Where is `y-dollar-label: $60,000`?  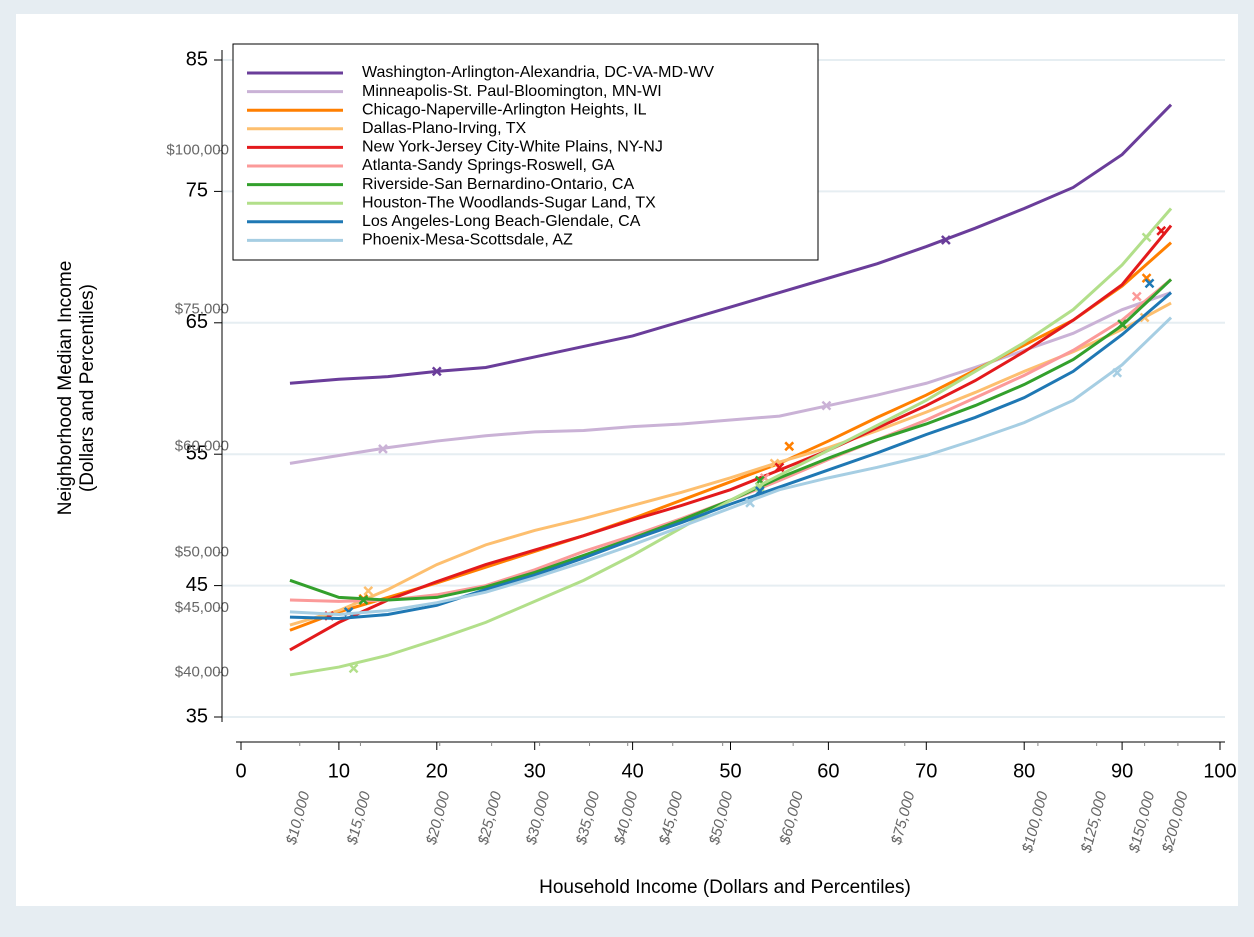 y-dollar-label: $60,000 is located at coordinates (202, 445).